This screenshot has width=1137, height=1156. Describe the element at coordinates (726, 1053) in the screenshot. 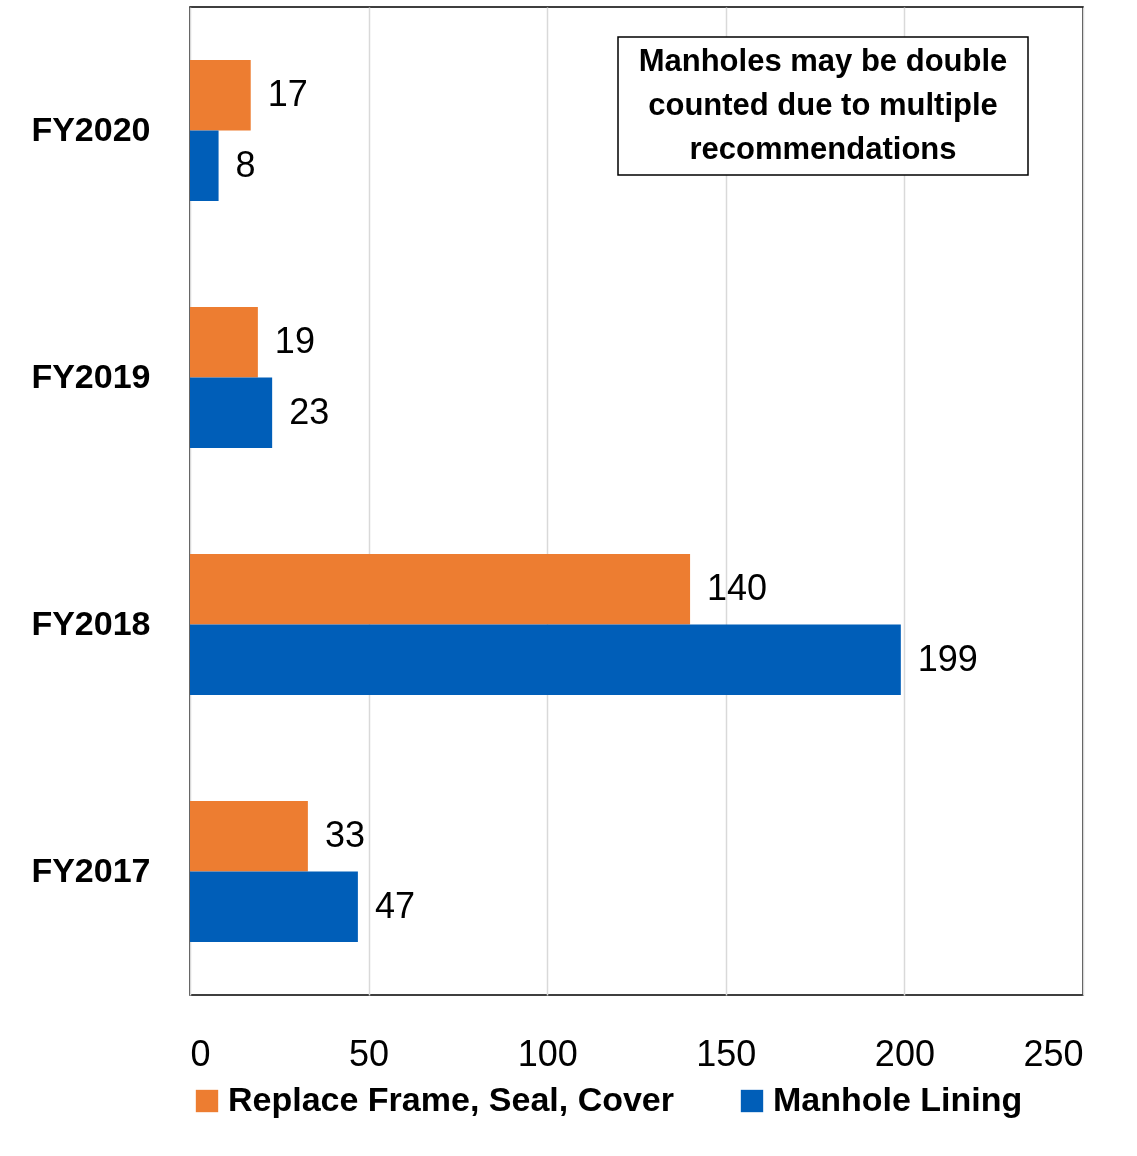

I see `x-tick-label: 150` at that location.